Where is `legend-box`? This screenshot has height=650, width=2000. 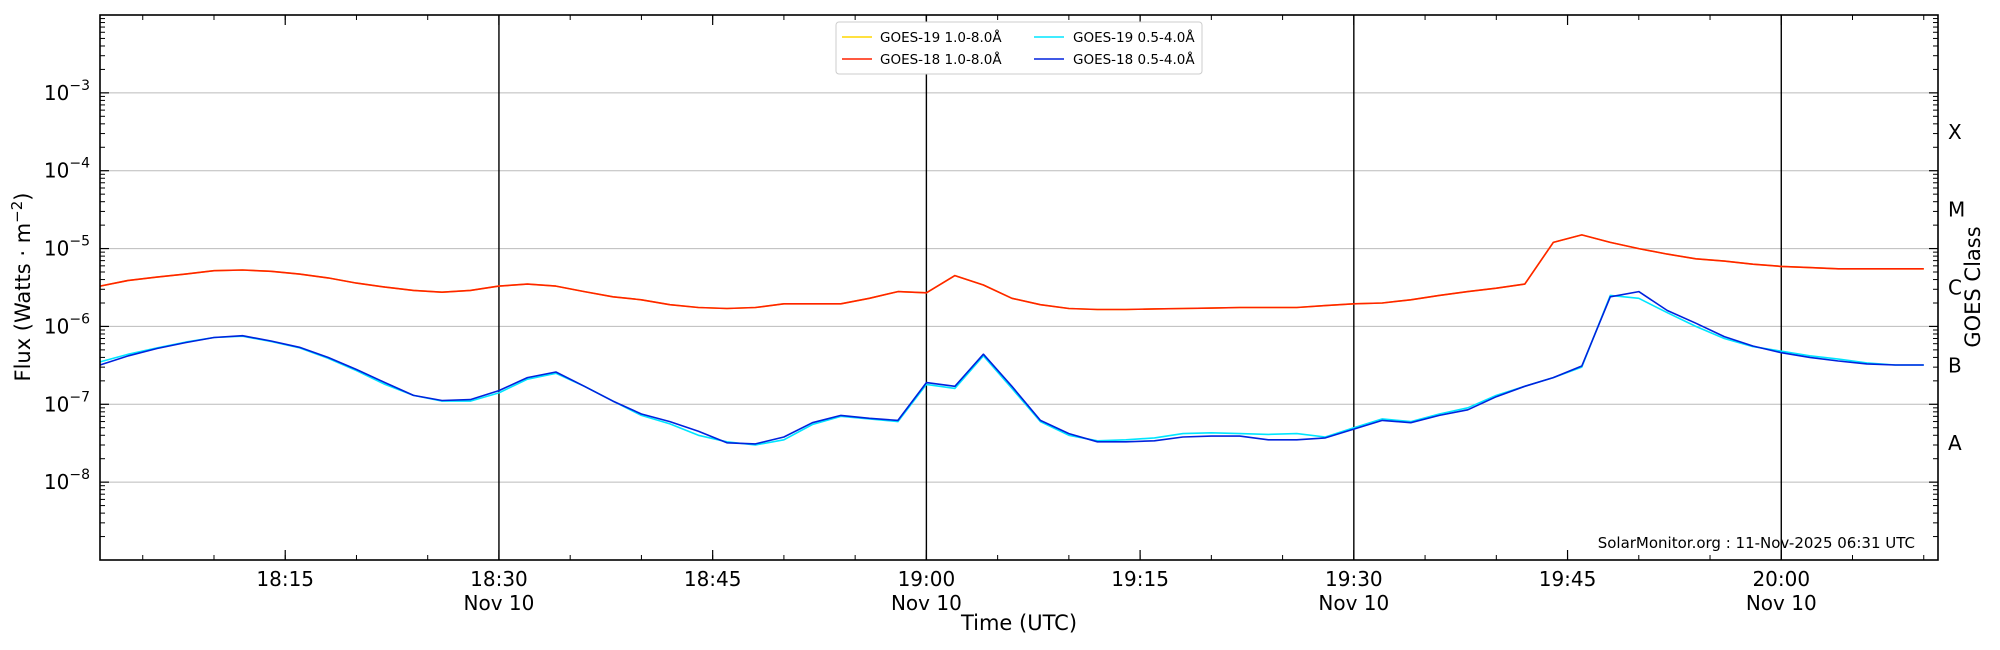
legend-box is located at coordinates (1019, 48).